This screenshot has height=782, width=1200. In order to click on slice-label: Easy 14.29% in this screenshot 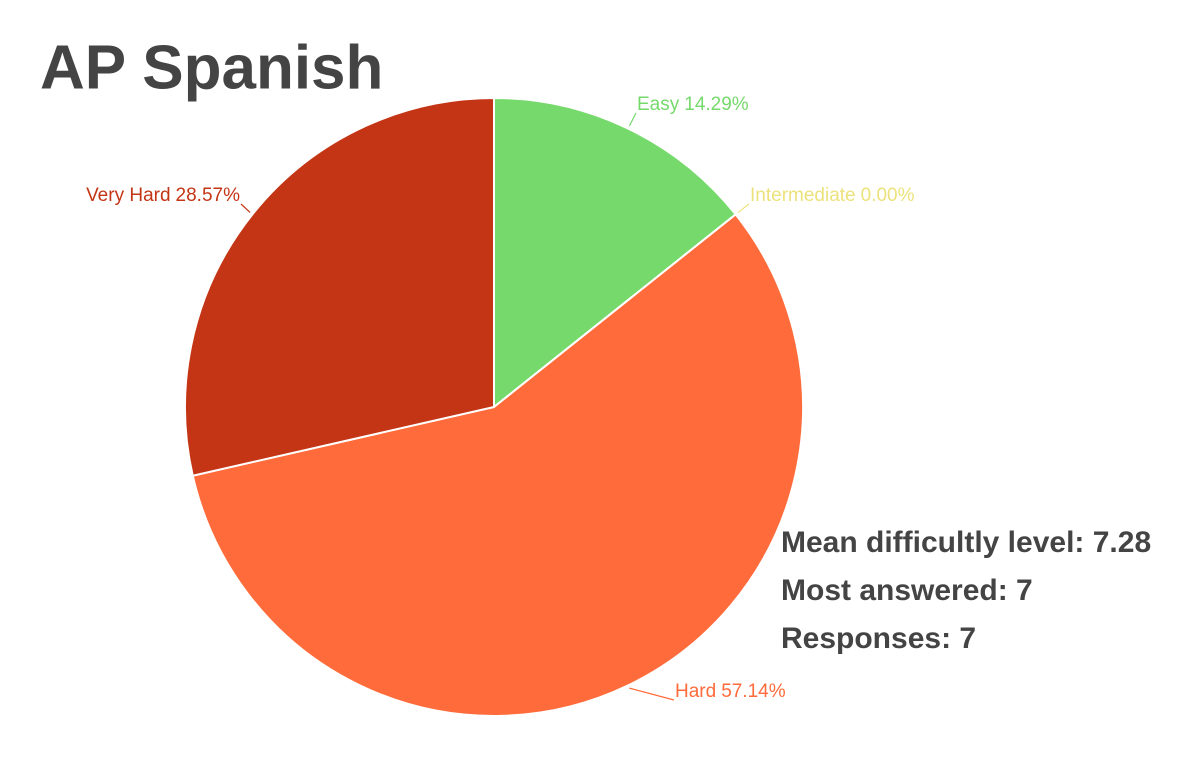, I will do `click(693, 104)`.